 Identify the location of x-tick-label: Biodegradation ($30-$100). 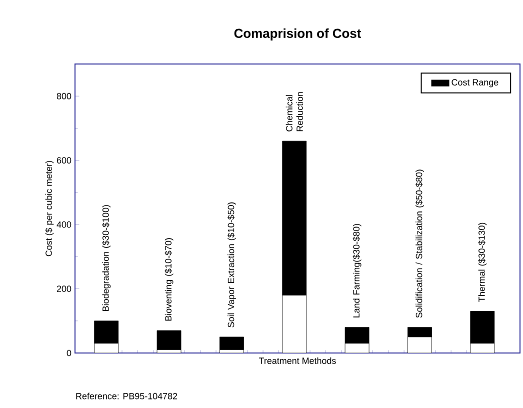
(106, 258).